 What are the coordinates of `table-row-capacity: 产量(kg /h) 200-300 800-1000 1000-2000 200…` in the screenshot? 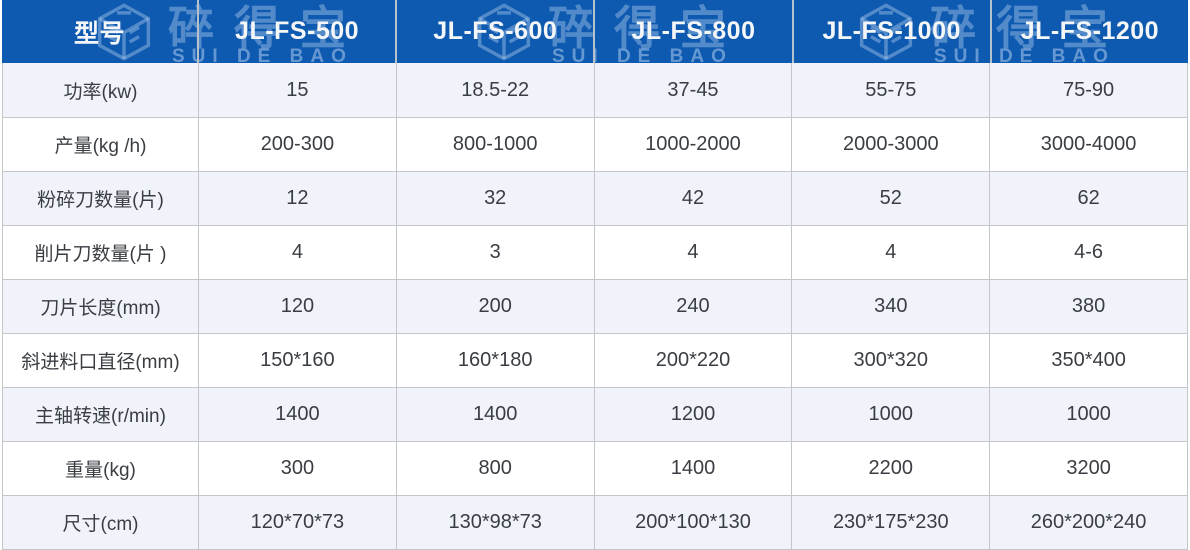 It's located at (595, 144).